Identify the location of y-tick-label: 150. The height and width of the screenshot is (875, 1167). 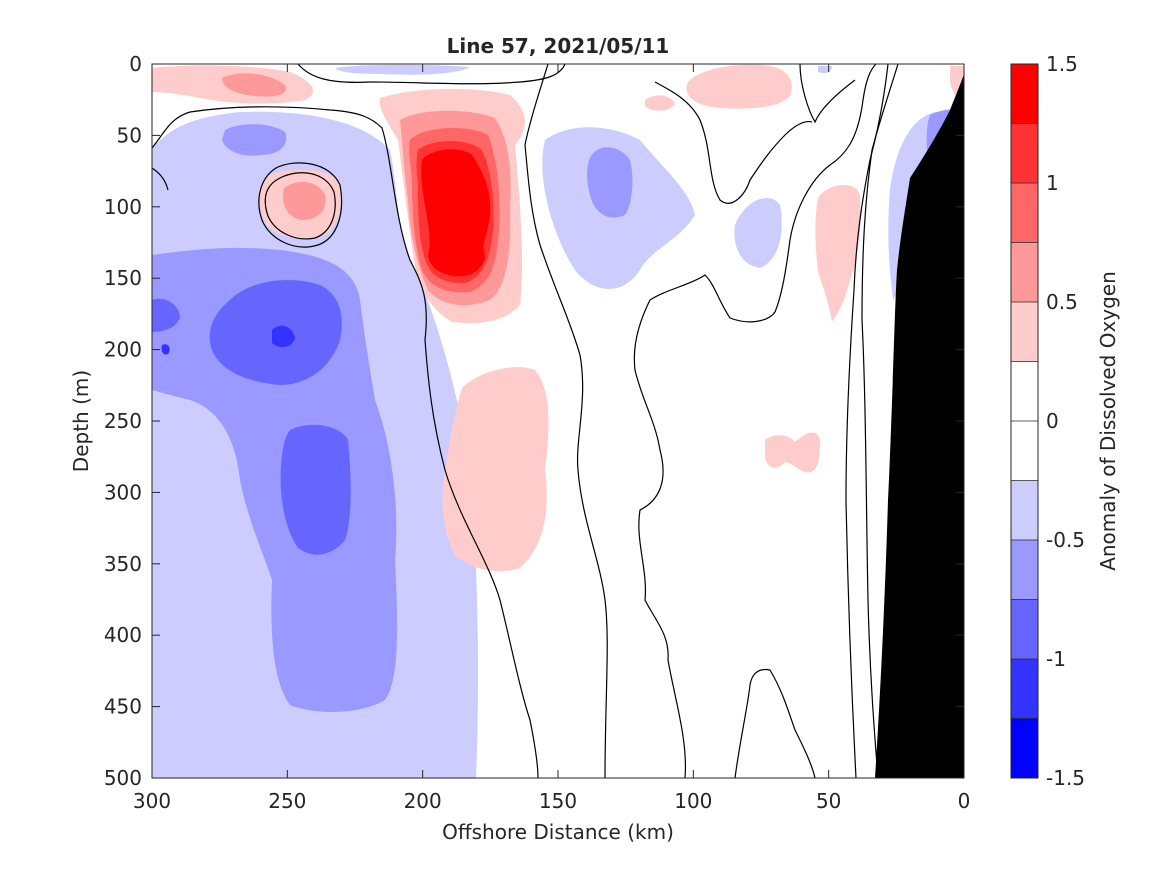
(123, 278).